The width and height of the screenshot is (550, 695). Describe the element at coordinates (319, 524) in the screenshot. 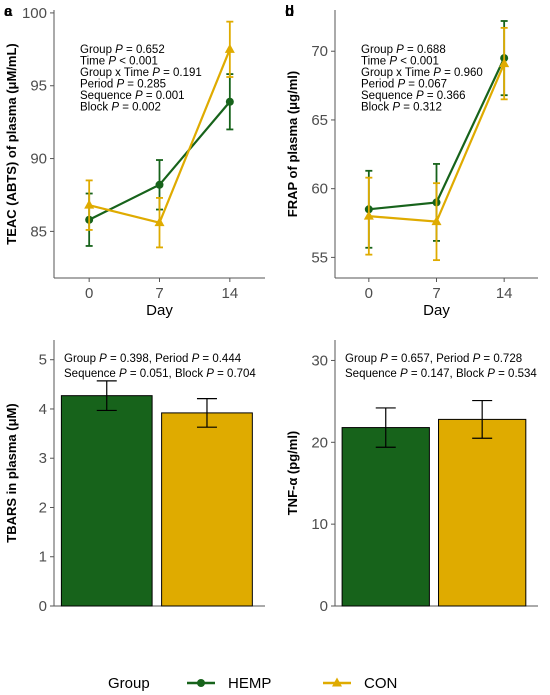

I see `y-tick-label: 10` at that location.